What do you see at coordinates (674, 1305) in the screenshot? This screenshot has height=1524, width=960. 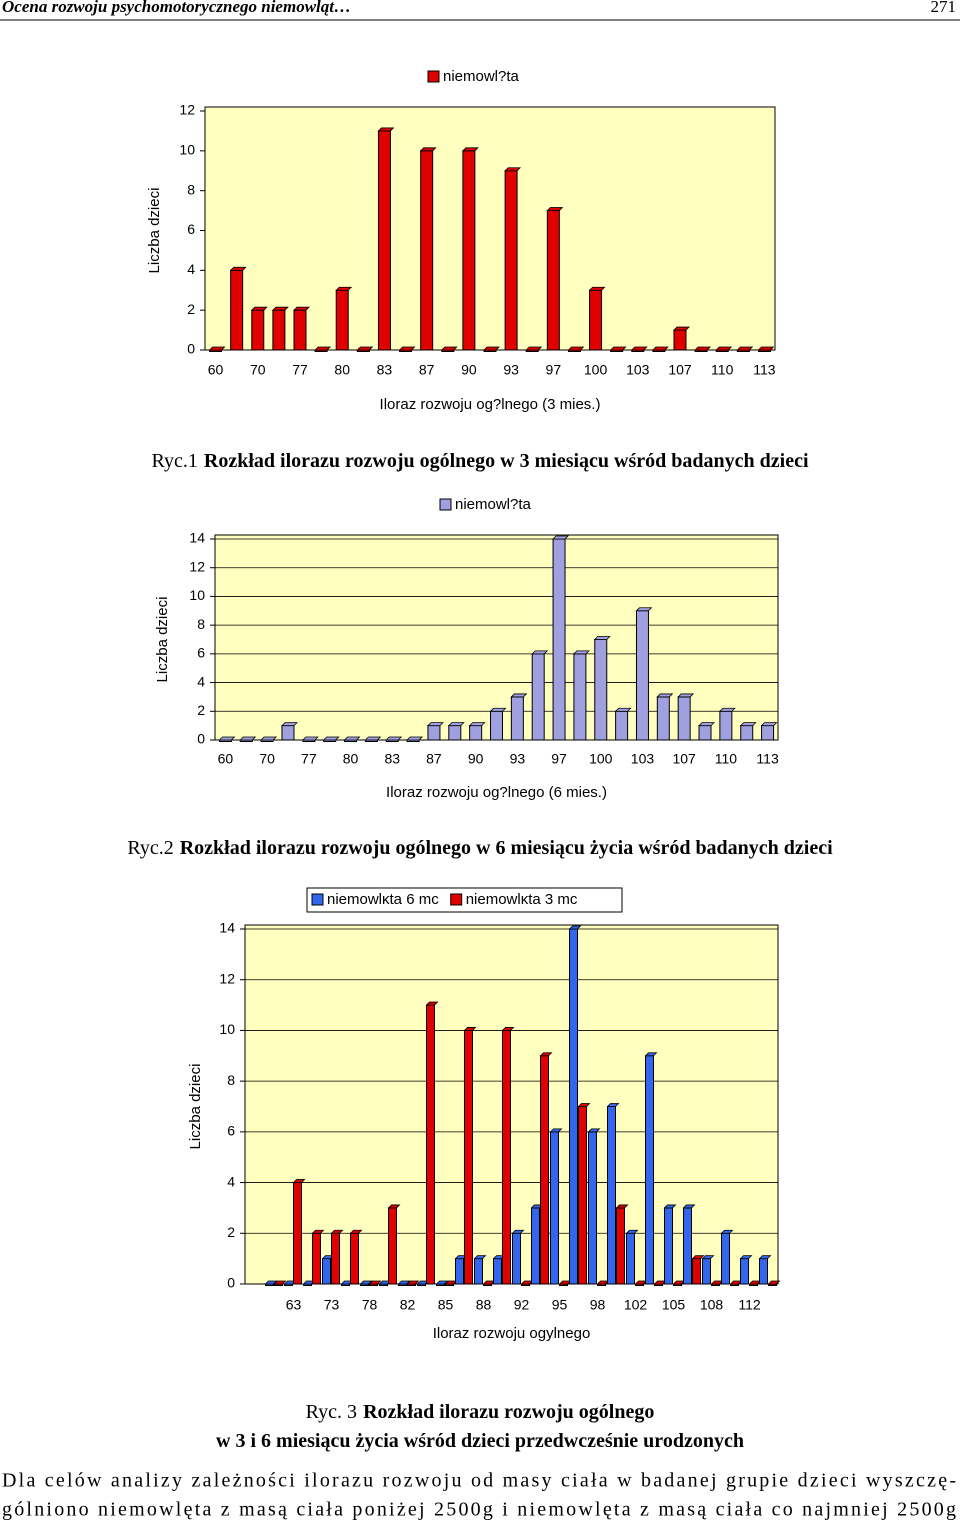 I see `x-tick-label: 105` at bounding box center [674, 1305].